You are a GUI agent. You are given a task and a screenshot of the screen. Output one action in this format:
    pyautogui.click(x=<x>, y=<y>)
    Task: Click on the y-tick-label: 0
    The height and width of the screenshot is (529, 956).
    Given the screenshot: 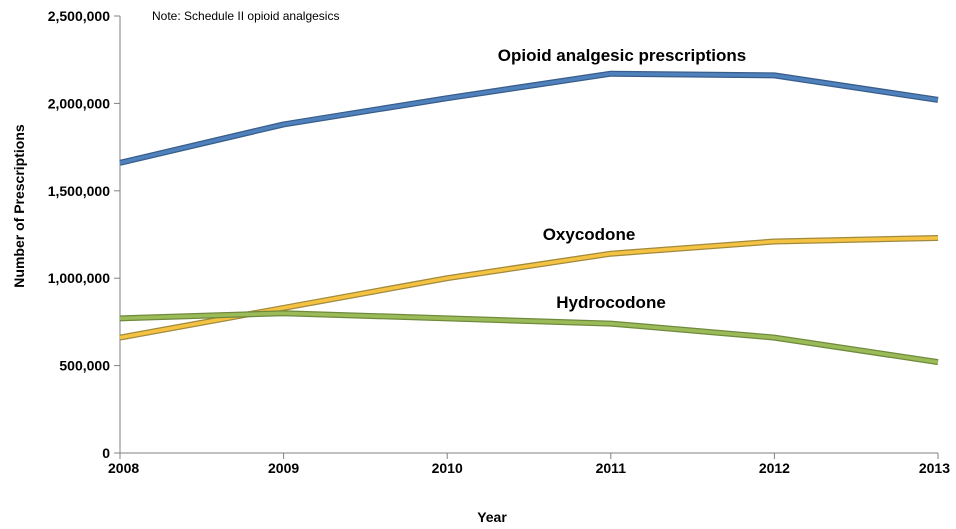 What is the action you would take?
    pyautogui.click(x=106, y=453)
    